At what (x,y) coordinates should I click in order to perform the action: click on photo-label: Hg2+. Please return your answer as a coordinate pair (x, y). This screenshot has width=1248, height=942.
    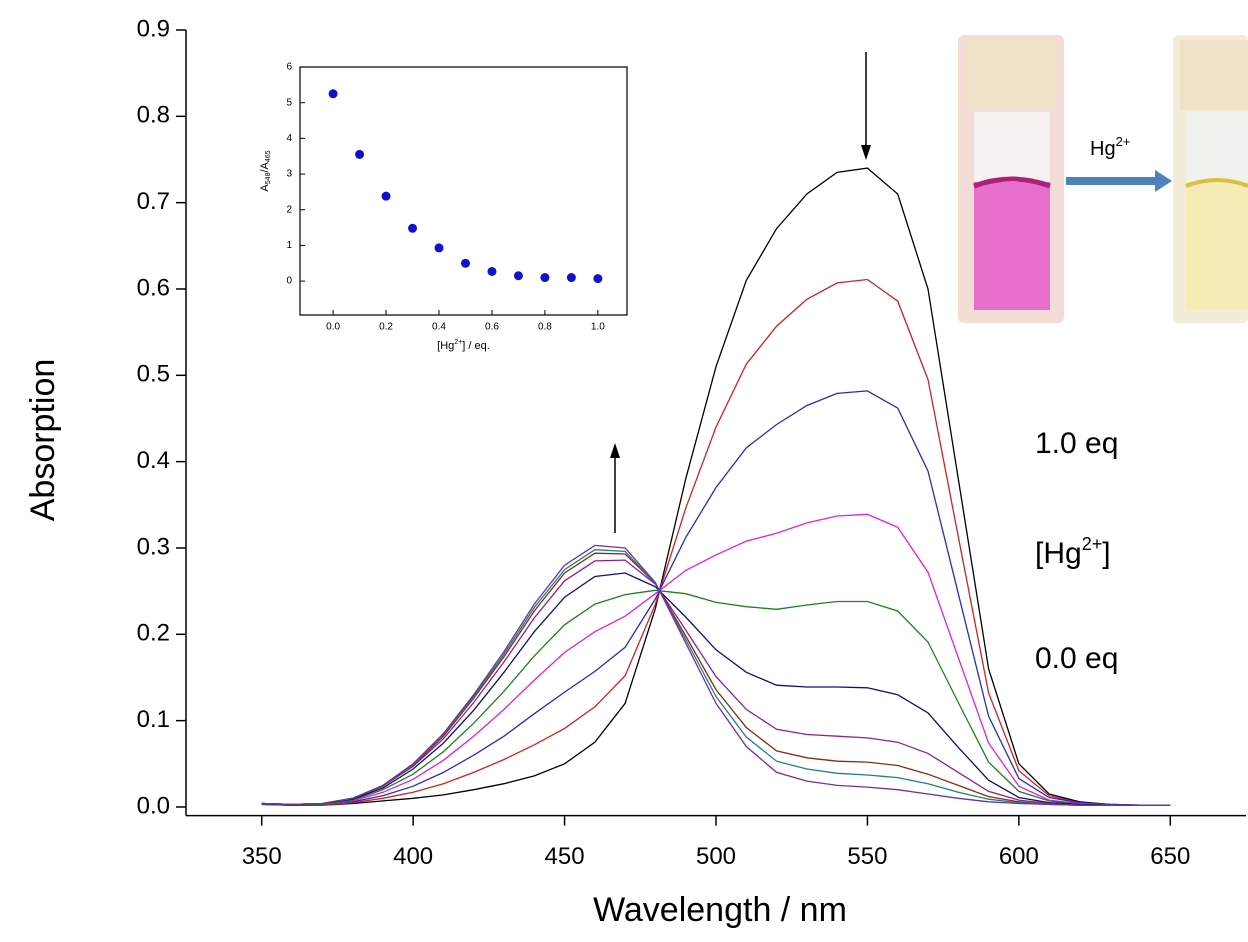
    Looking at the image, I should click on (1110, 147).